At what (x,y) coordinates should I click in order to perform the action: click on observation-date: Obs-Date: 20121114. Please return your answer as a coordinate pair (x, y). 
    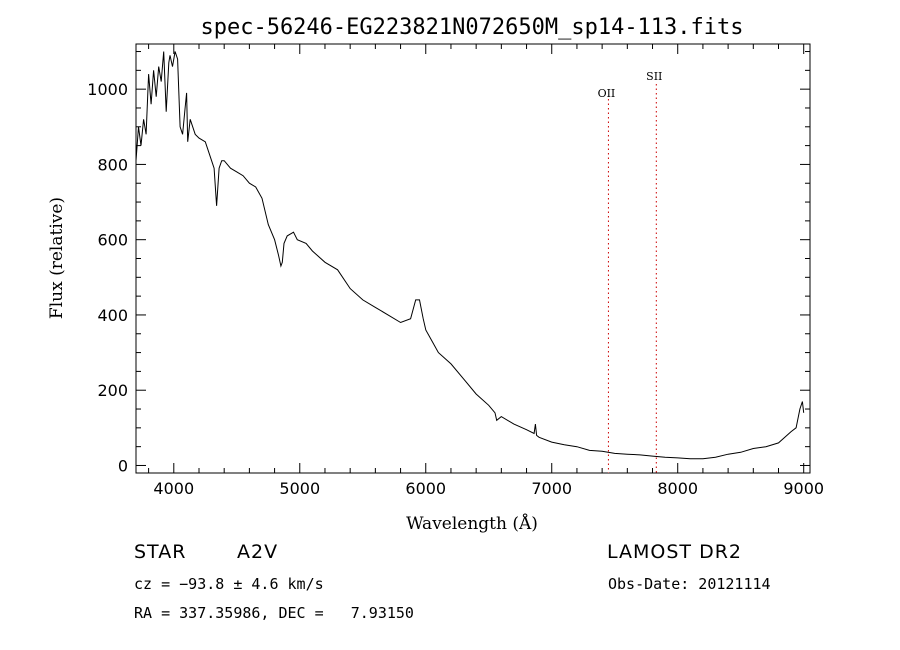
    Looking at the image, I should click on (689, 584).